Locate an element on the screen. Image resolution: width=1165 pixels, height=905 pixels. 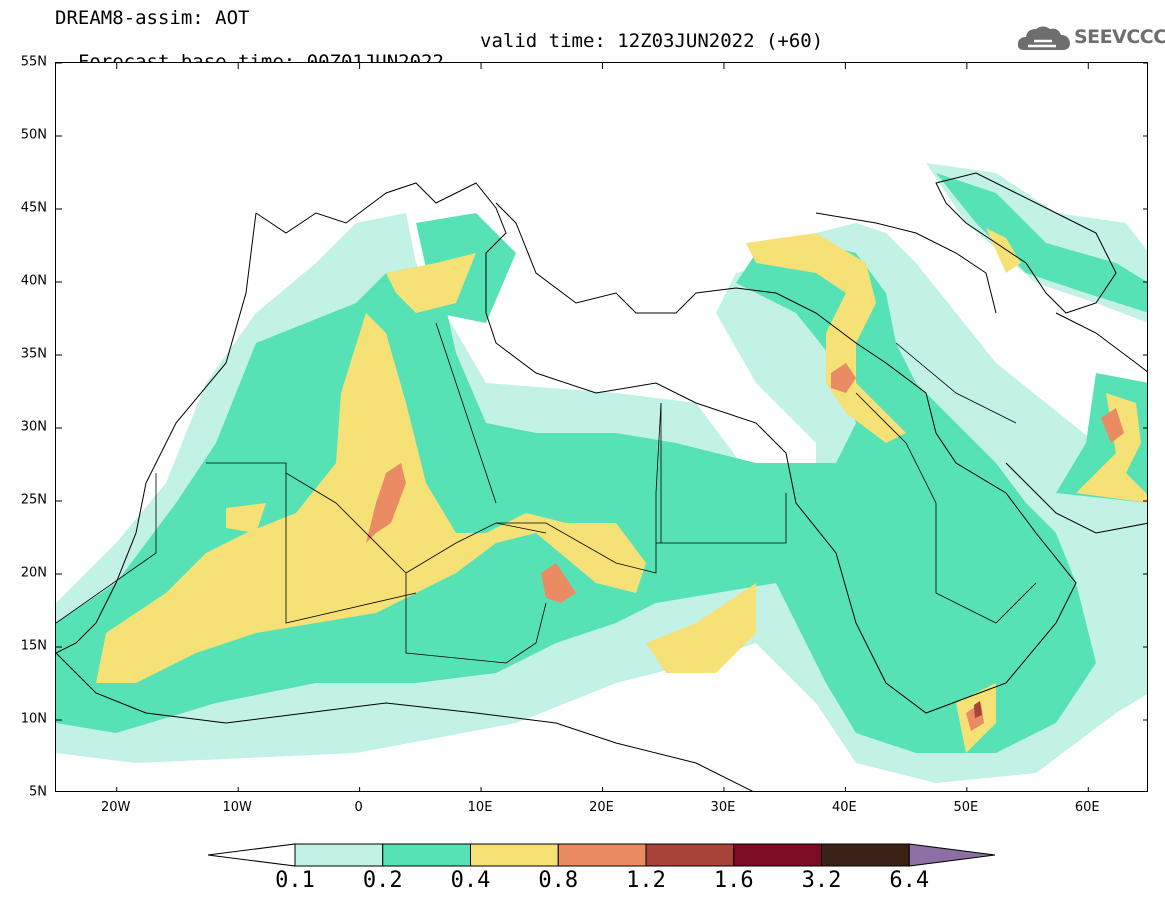
valid-time: valid time: 12Z03JUN2022 (+60) is located at coordinates (652, 41).